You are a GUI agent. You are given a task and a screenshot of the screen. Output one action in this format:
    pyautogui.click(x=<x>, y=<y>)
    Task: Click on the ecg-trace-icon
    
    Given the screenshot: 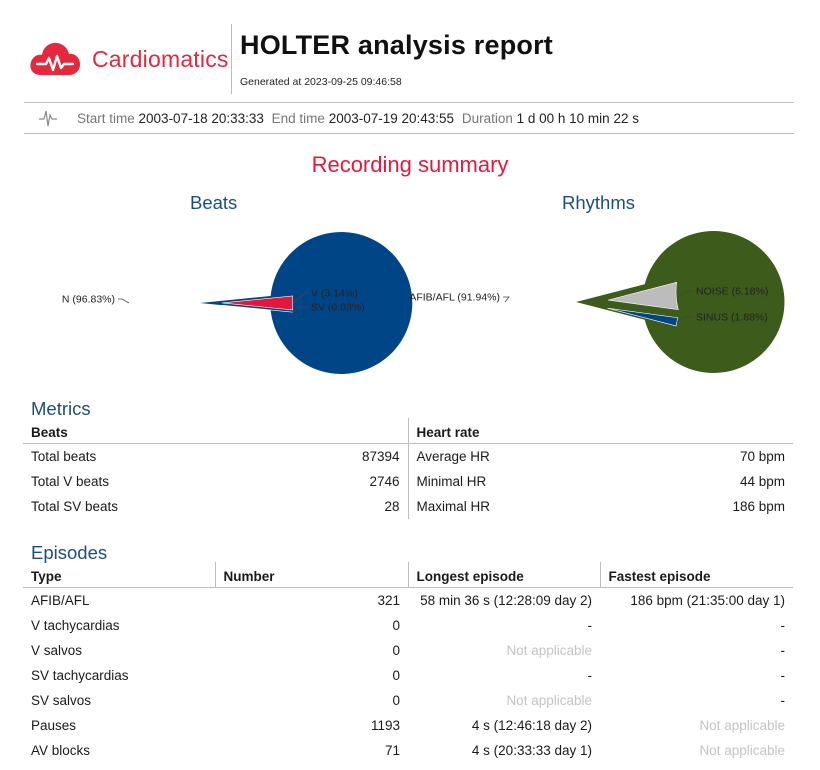 What is the action you would take?
    pyautogui.click(x=48, y=118)
    